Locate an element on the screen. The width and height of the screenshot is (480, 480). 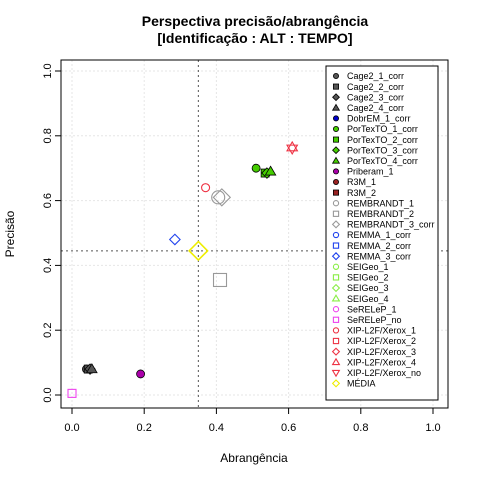
y-tick-label: 0.0 is located at coordinates (48, 394).